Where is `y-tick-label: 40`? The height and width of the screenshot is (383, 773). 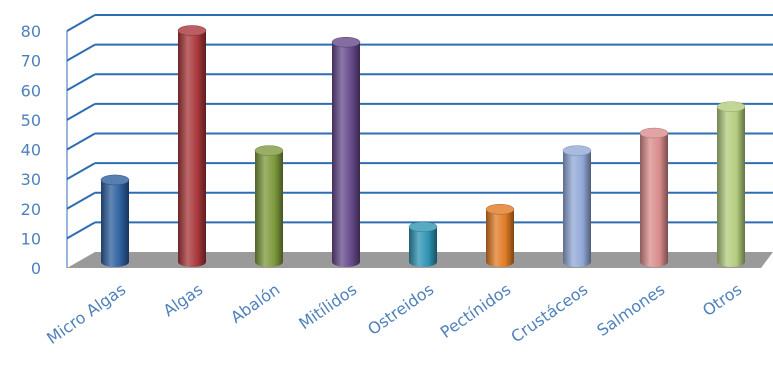
y-tick-label: 40 is located at coordinates (31, 150).